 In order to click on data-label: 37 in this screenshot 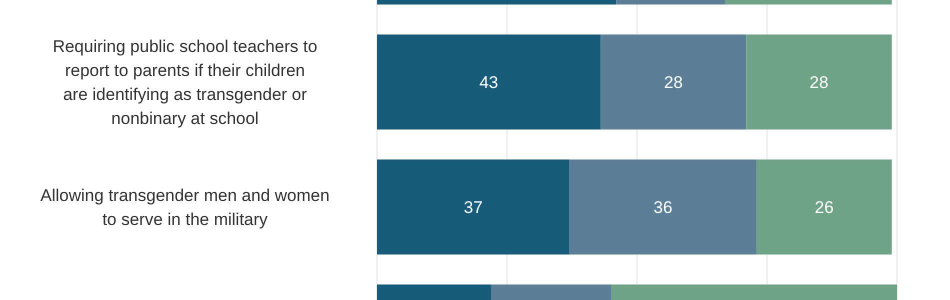, I will do `click(473, 207)`.